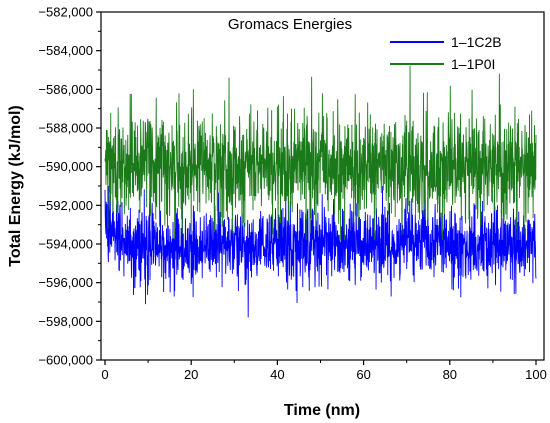  What do you see at coordinates (65, 89) in the screenshot?
I see `y-tick-label: −586,000` at bounding box center [65, 89].